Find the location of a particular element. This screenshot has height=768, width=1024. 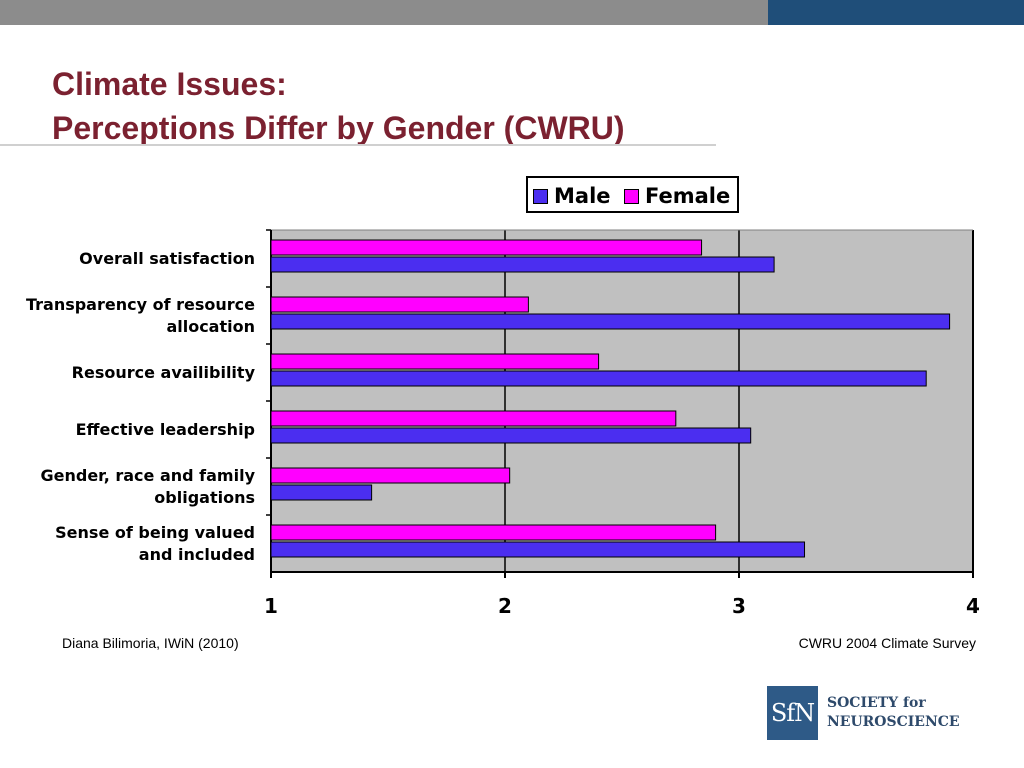

legend-item-female: Female is located at coordinates (677, 196).